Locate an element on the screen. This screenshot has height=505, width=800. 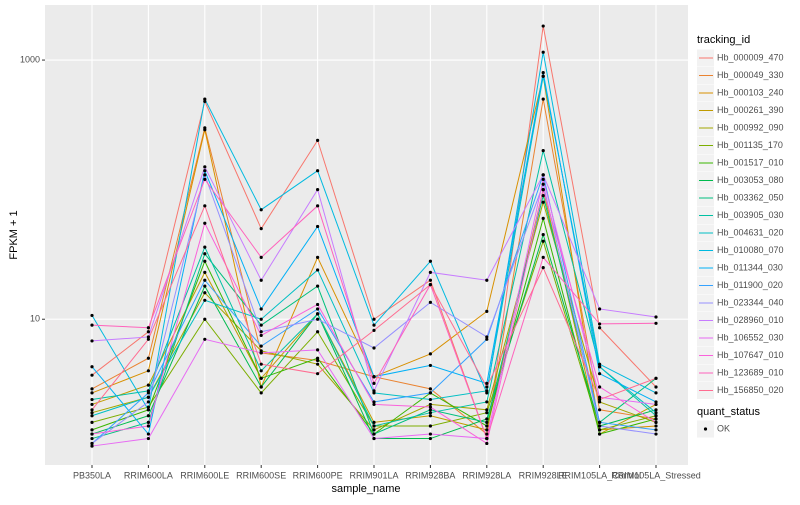
legend-title: tracking_id is located at coordinates (723, 40).